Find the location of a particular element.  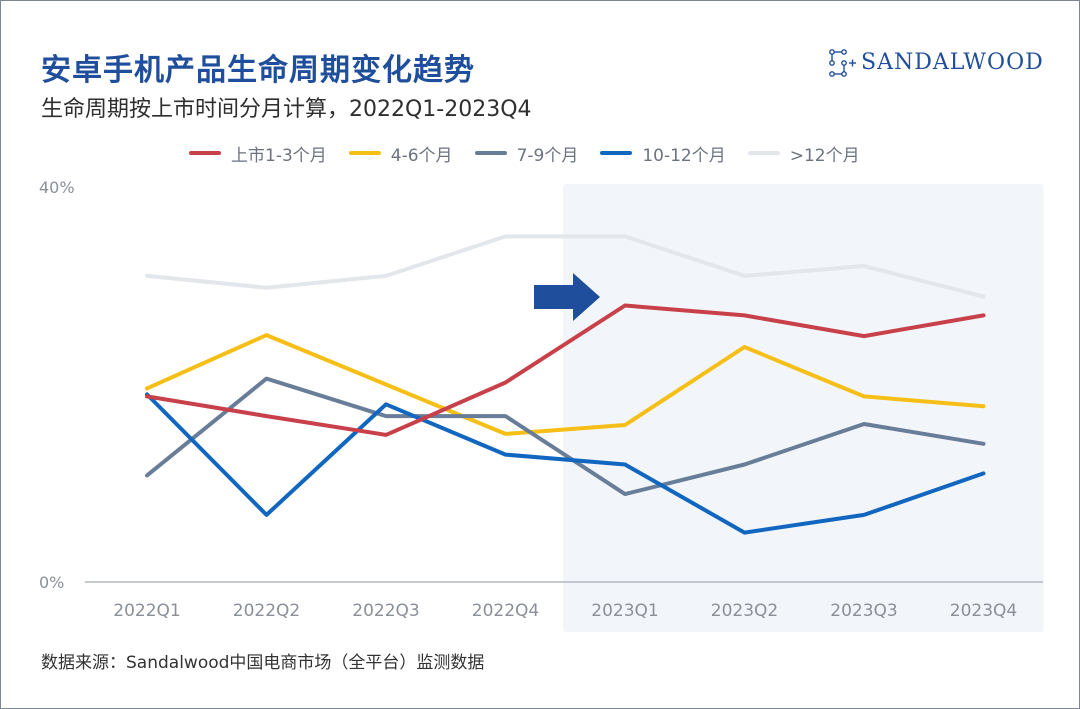

brand-name: SANDALWOOD is located at coordinates (952, 62).